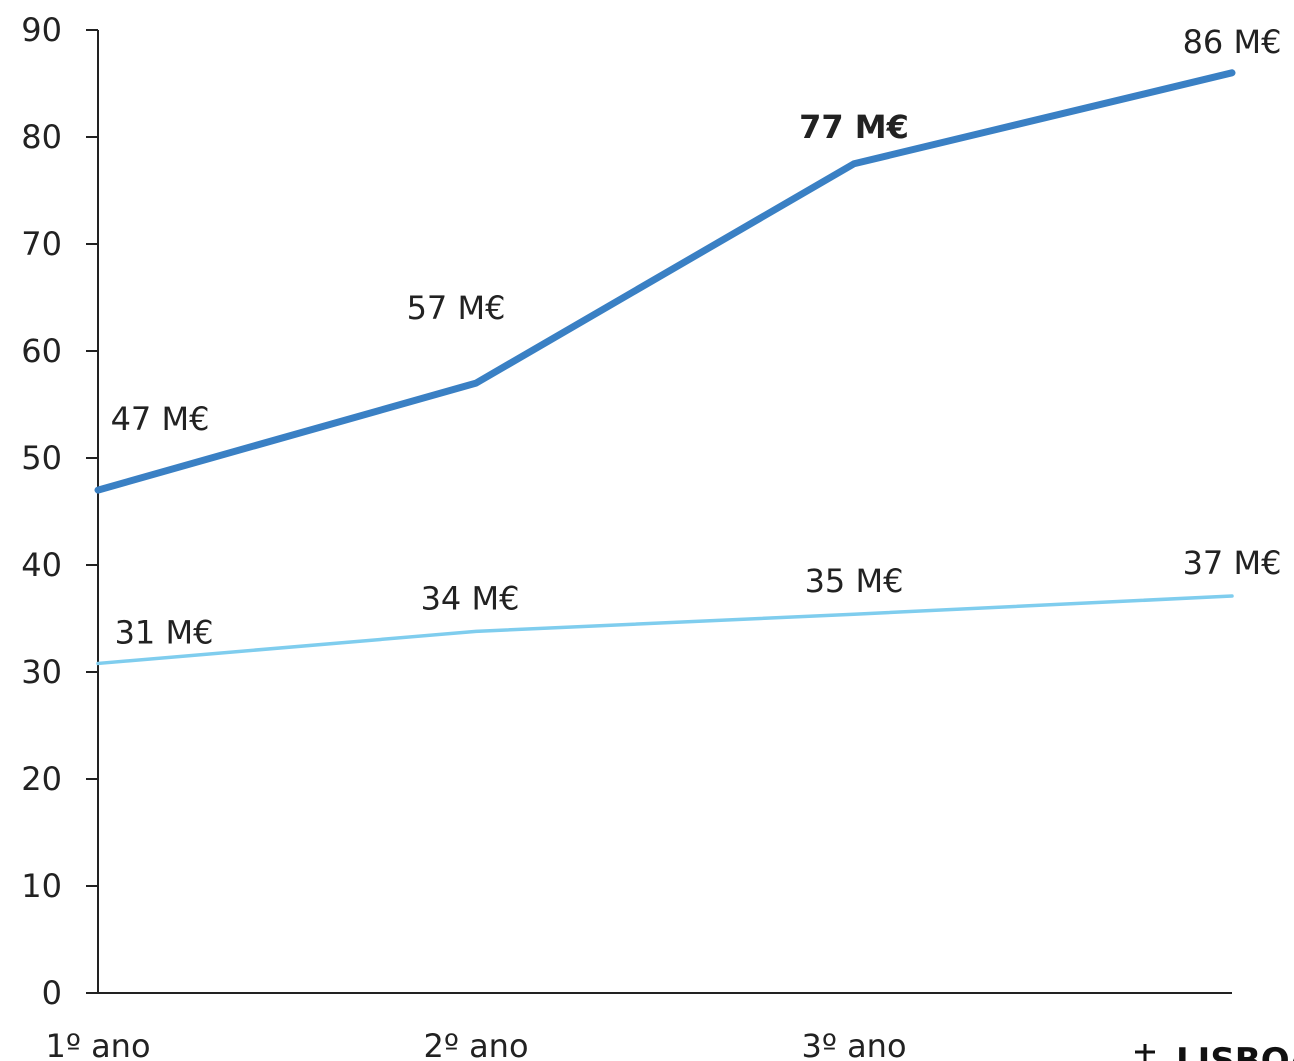  What do you see at coordinates (164, 632) in the screenshot?
I see `data-label: 31 M€` at bounding box center [164, 632].